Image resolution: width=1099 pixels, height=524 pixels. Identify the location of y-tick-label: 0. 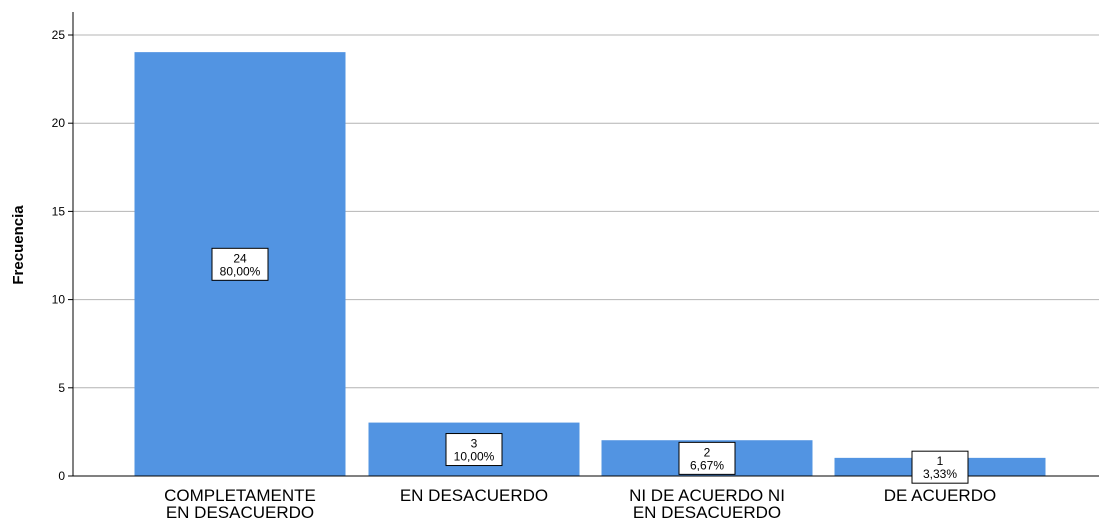
(61, 476).